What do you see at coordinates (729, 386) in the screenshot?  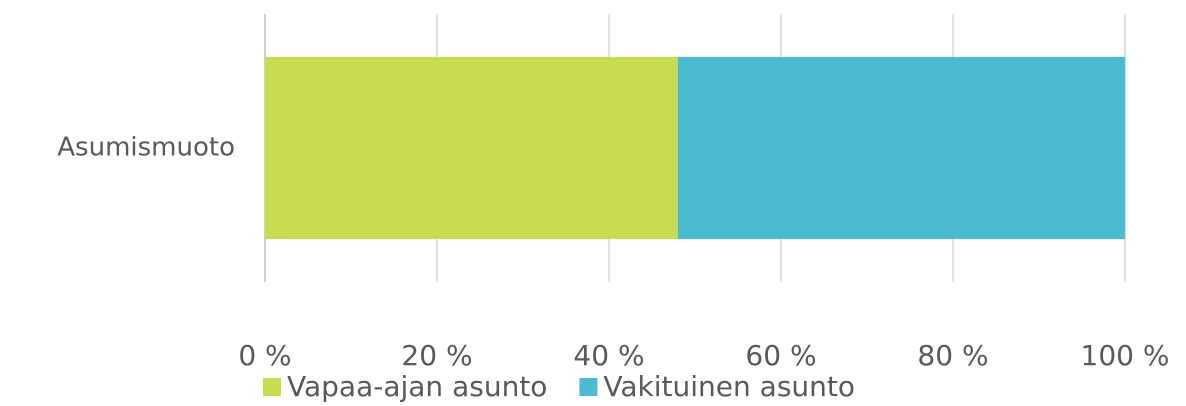 I see `legend-label: Vakituinen asunto` at bounding box center [729, 386].